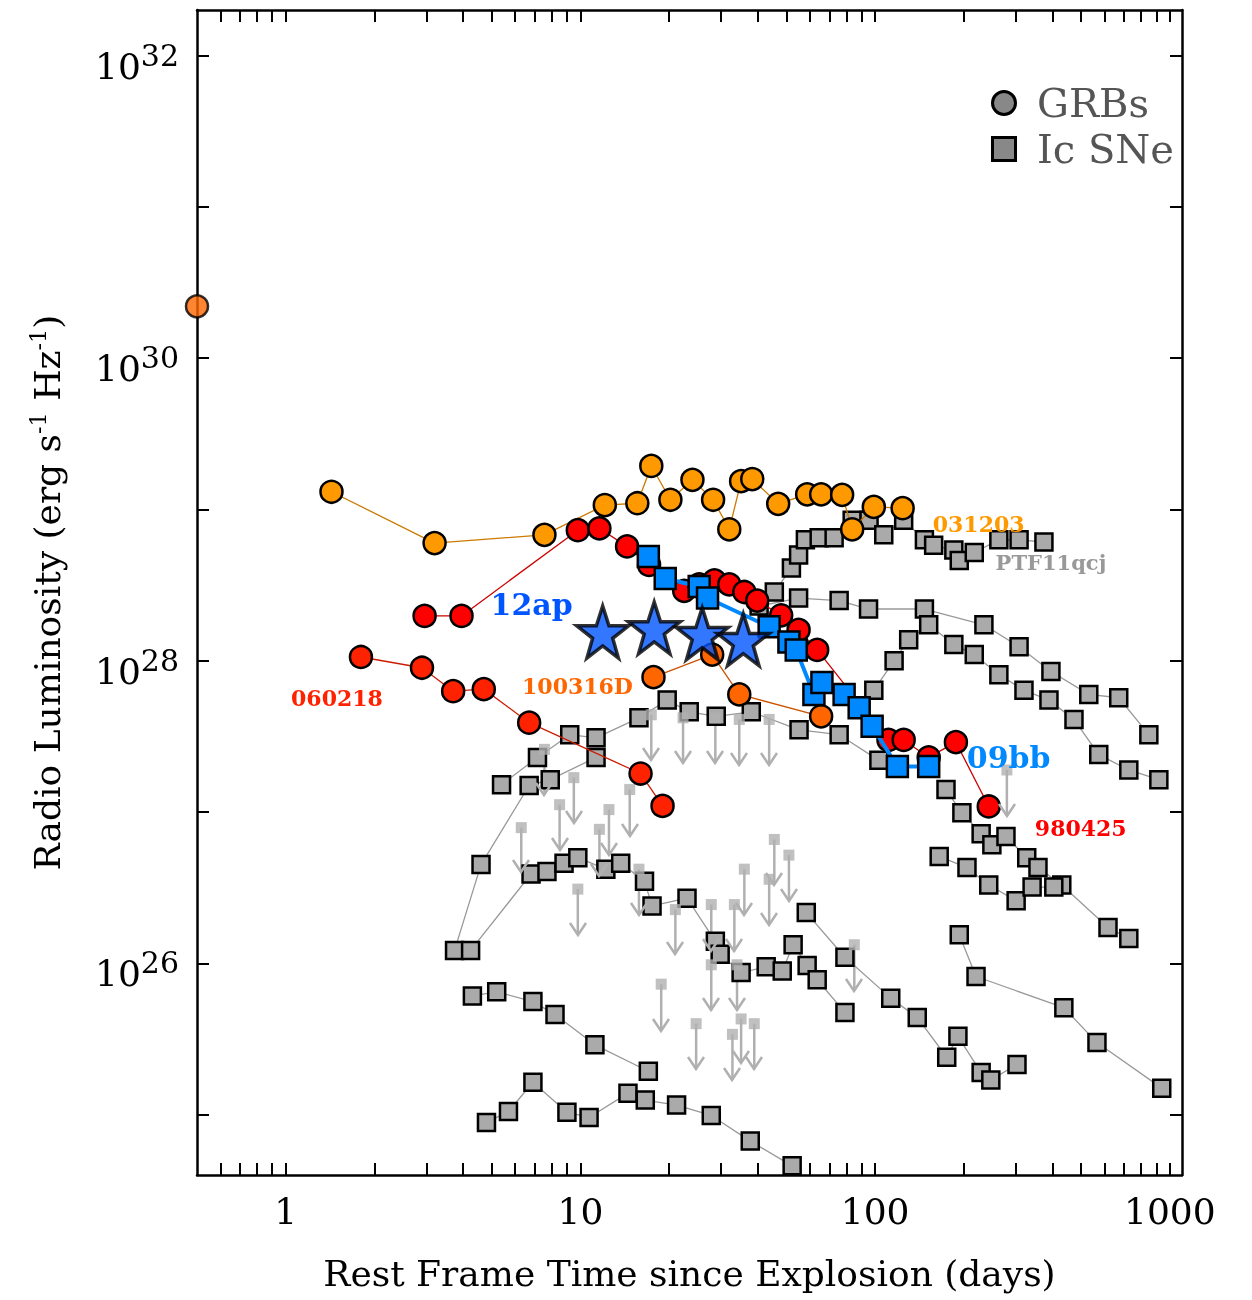 The height and width of the screenshot is (1300, 1252). I want to click on x-axis-title: Rest Frame Time since Explosion (days), so click(689, 1273).